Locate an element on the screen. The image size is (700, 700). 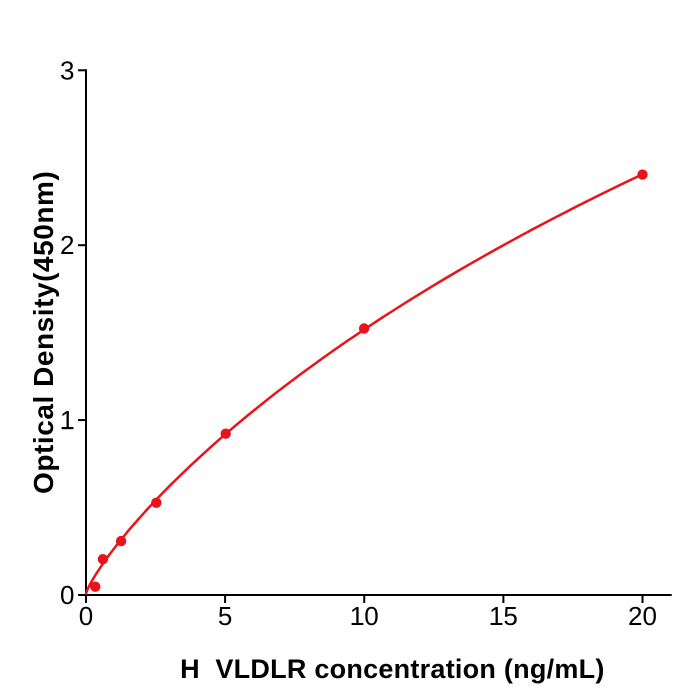
svg-text: 15 is located at coordinates (503, 616).